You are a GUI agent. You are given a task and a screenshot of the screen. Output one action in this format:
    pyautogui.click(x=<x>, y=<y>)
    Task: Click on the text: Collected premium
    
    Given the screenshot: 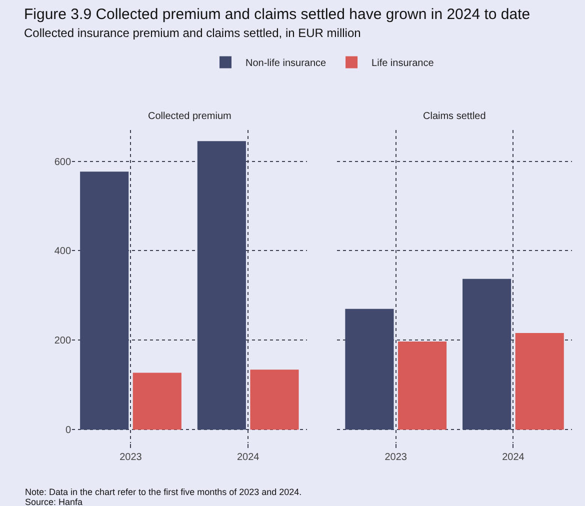 What is the action you would take?
    pyautogui.click(x=190, y=116)
    